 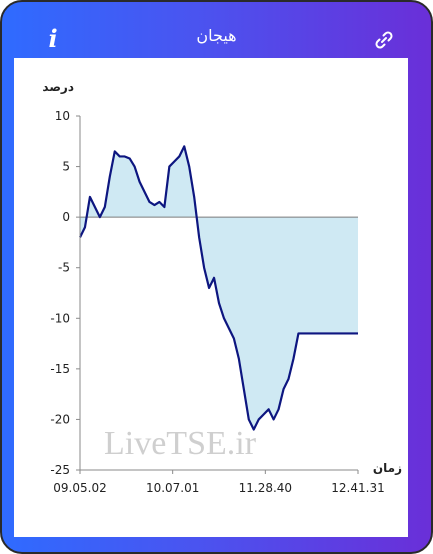 I want to click on card-header: i هیجان, so click(x=216, y=30).